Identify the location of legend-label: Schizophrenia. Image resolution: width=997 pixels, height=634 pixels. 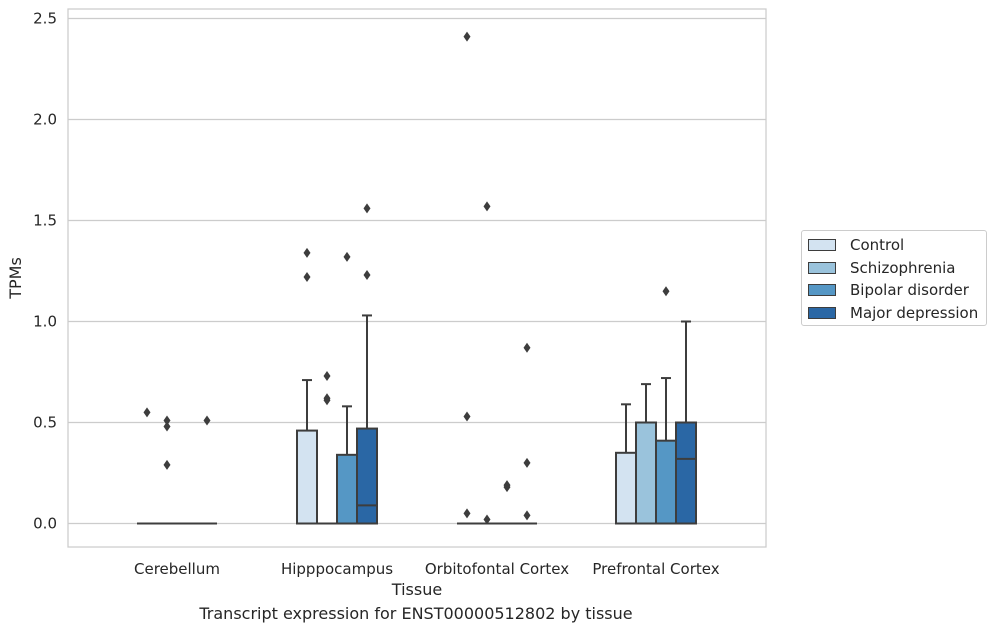
(903, 267).